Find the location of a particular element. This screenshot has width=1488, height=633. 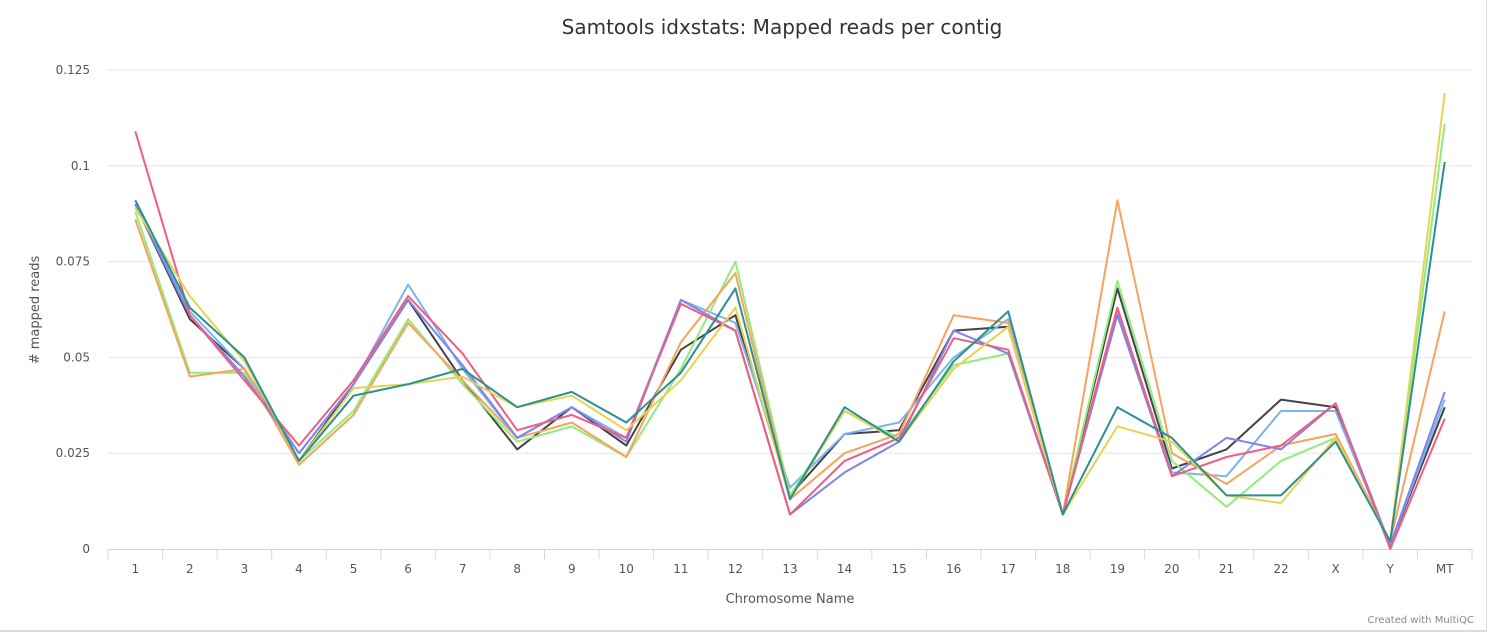

y-tick-label: 0.1 is located at coordinates (80, 166).